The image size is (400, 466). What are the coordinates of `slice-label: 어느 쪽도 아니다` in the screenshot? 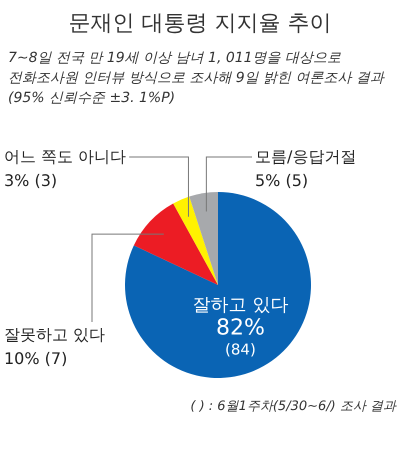 It's located at (65, 156).